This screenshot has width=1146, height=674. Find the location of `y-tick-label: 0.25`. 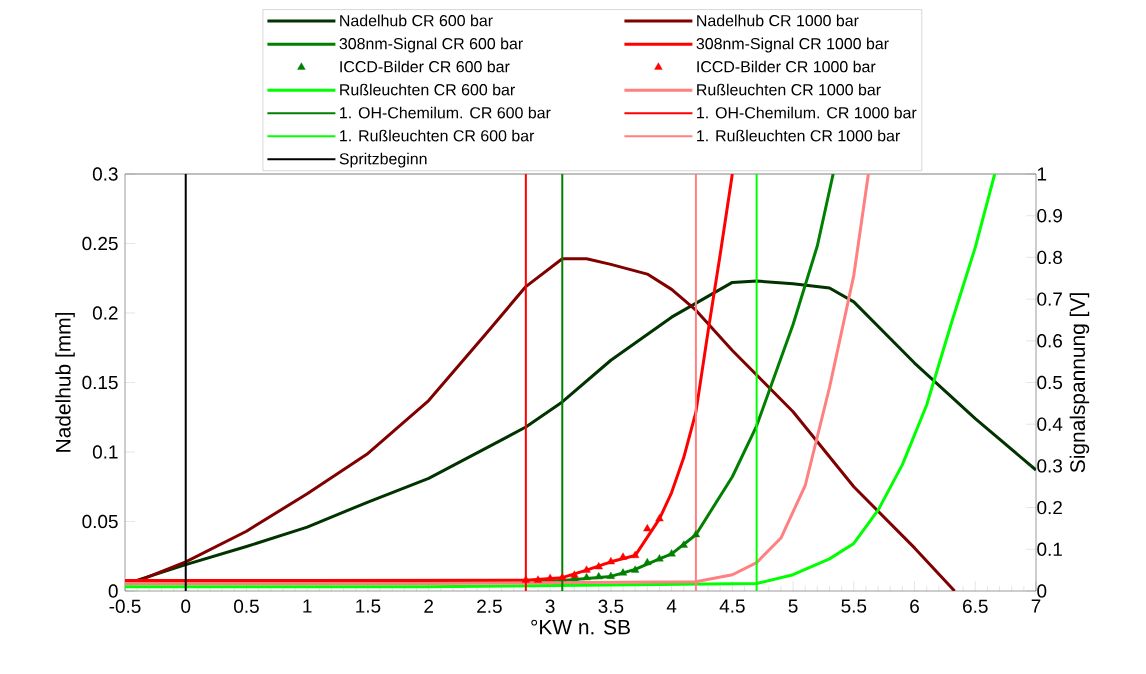

y-tick-label: 0.25 is located at coordinates (100, 243).